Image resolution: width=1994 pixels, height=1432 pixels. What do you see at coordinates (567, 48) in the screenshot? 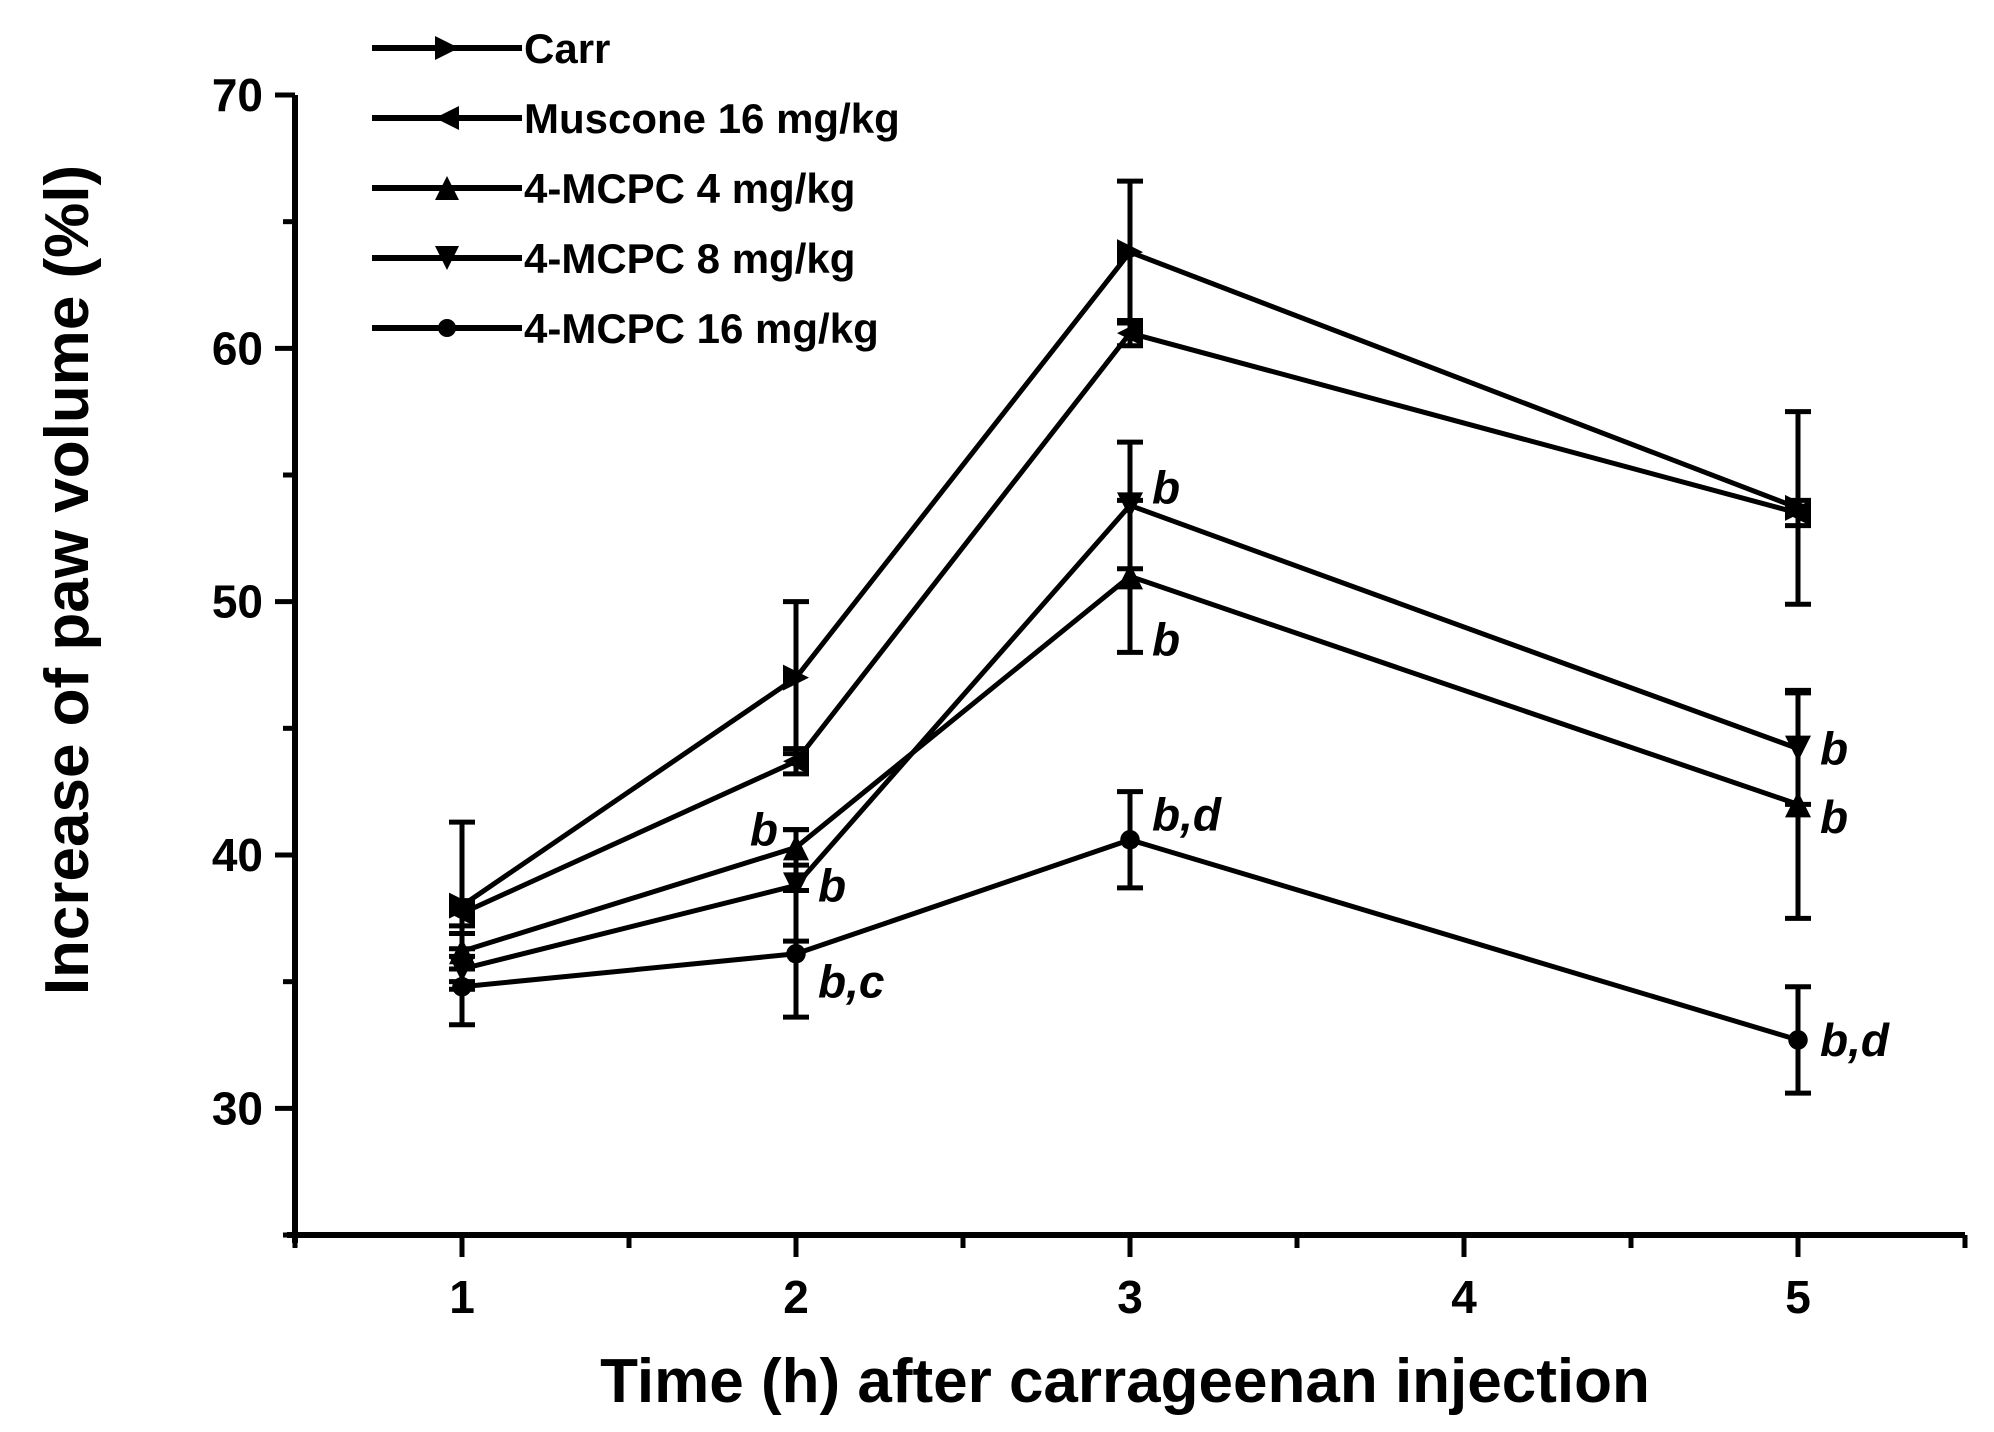
I see `legend-label: Carr` at bounding box center [567, 48].